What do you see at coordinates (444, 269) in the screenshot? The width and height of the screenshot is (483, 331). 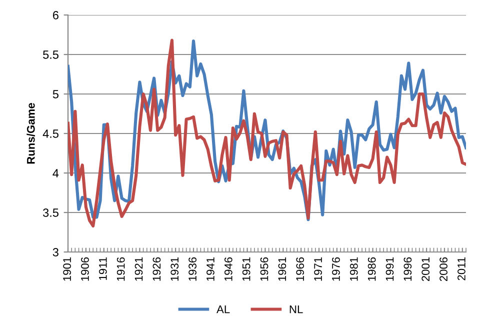 I see `x-tick-label: 2006` at bounding box center [444, 269].